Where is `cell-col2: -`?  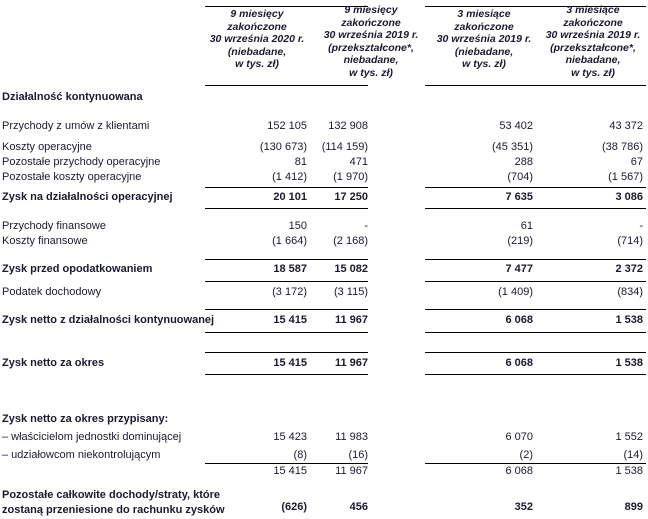
cell-col2: - is located at coordinates (366, 226).